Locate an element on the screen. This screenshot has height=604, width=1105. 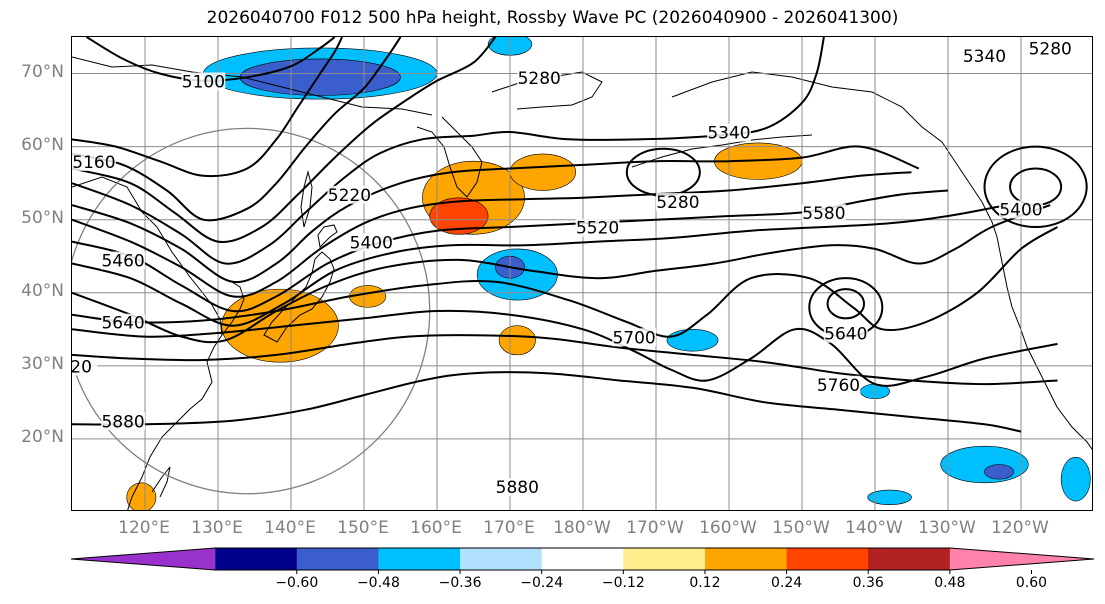
colorbar-segments is located at coordinates (582, 560).